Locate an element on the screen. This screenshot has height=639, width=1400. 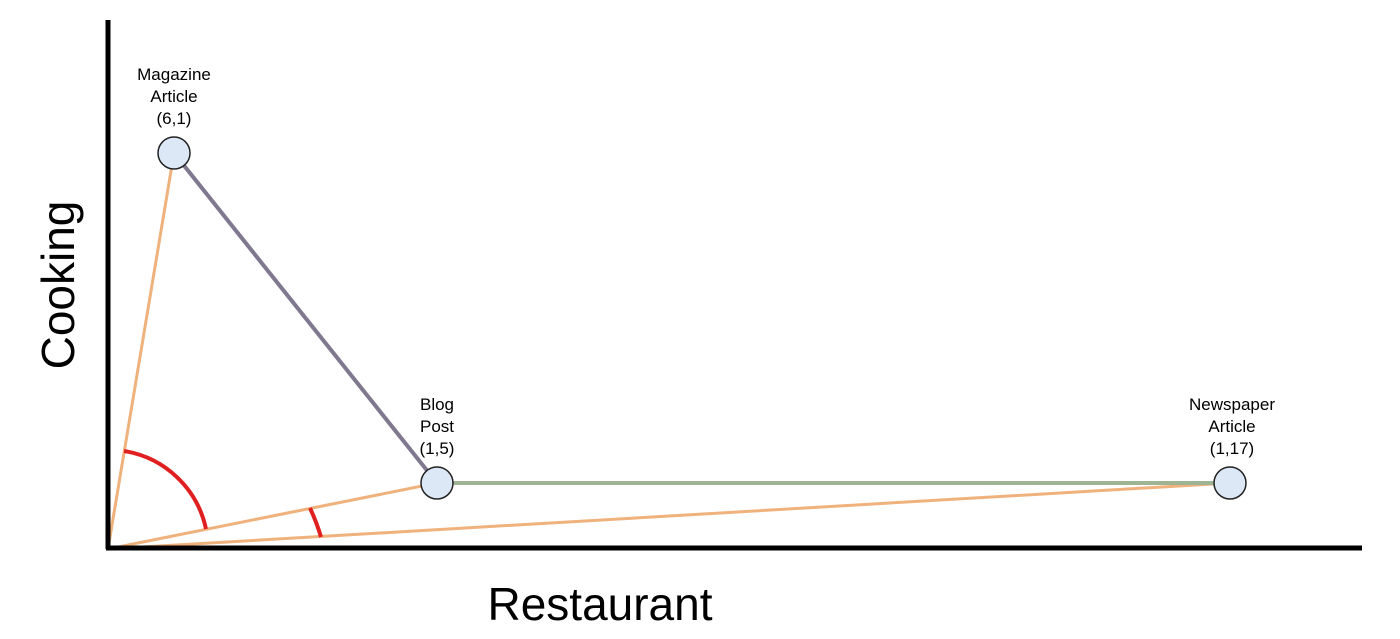
label-line: (1,17) is located at coordinates (1232, 448).